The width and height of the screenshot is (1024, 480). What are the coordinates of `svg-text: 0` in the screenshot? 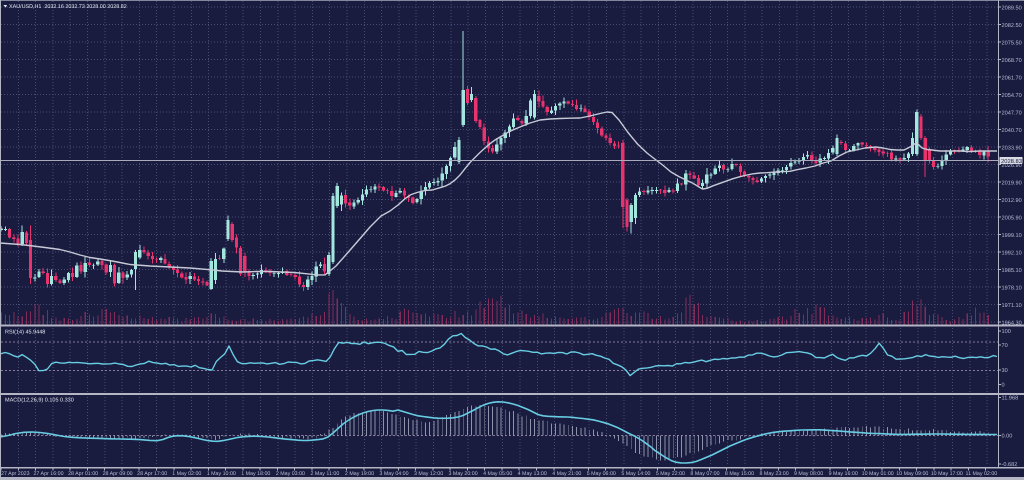 It's located at (1003, 386).